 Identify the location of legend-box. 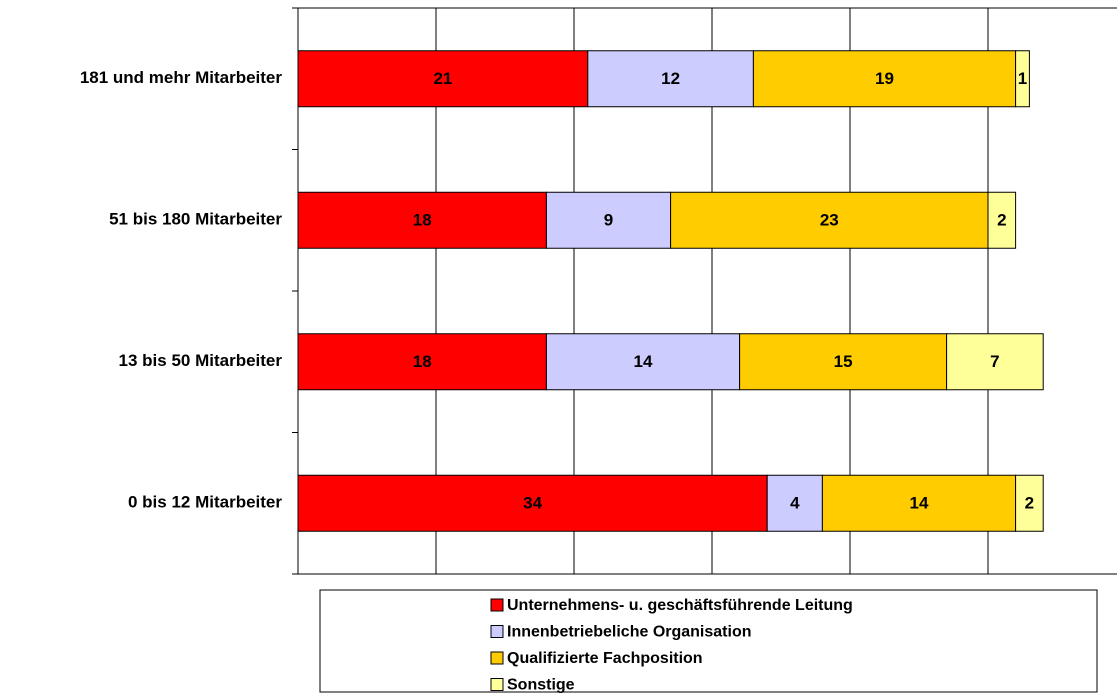
(708, 641).